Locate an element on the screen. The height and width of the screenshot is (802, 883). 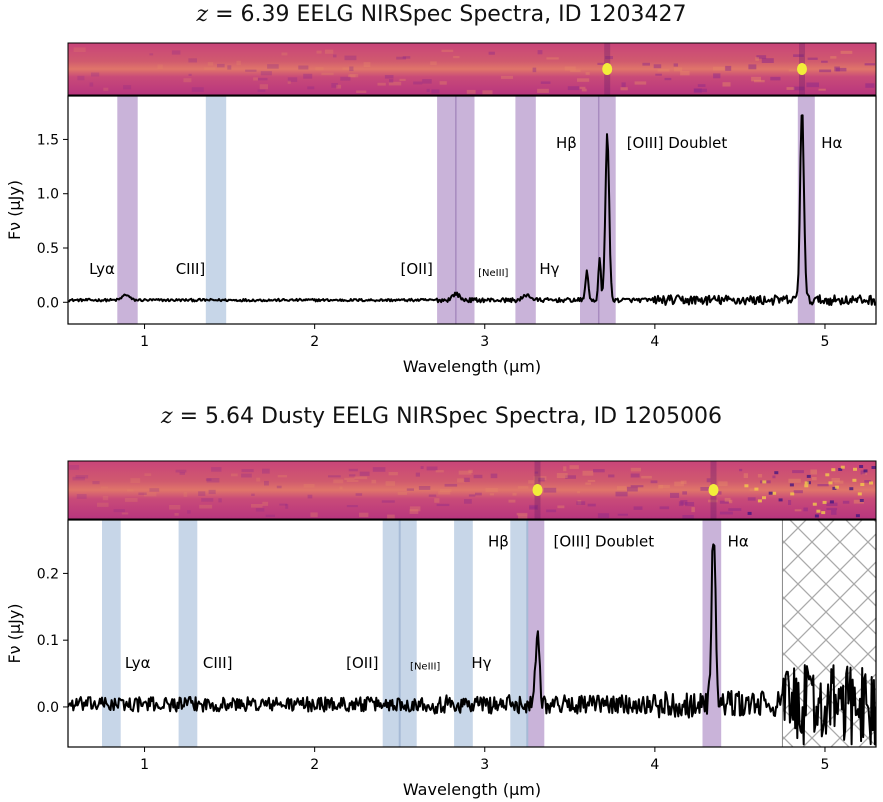
x-tick-label: 1 is located at coordinates (144, 765).